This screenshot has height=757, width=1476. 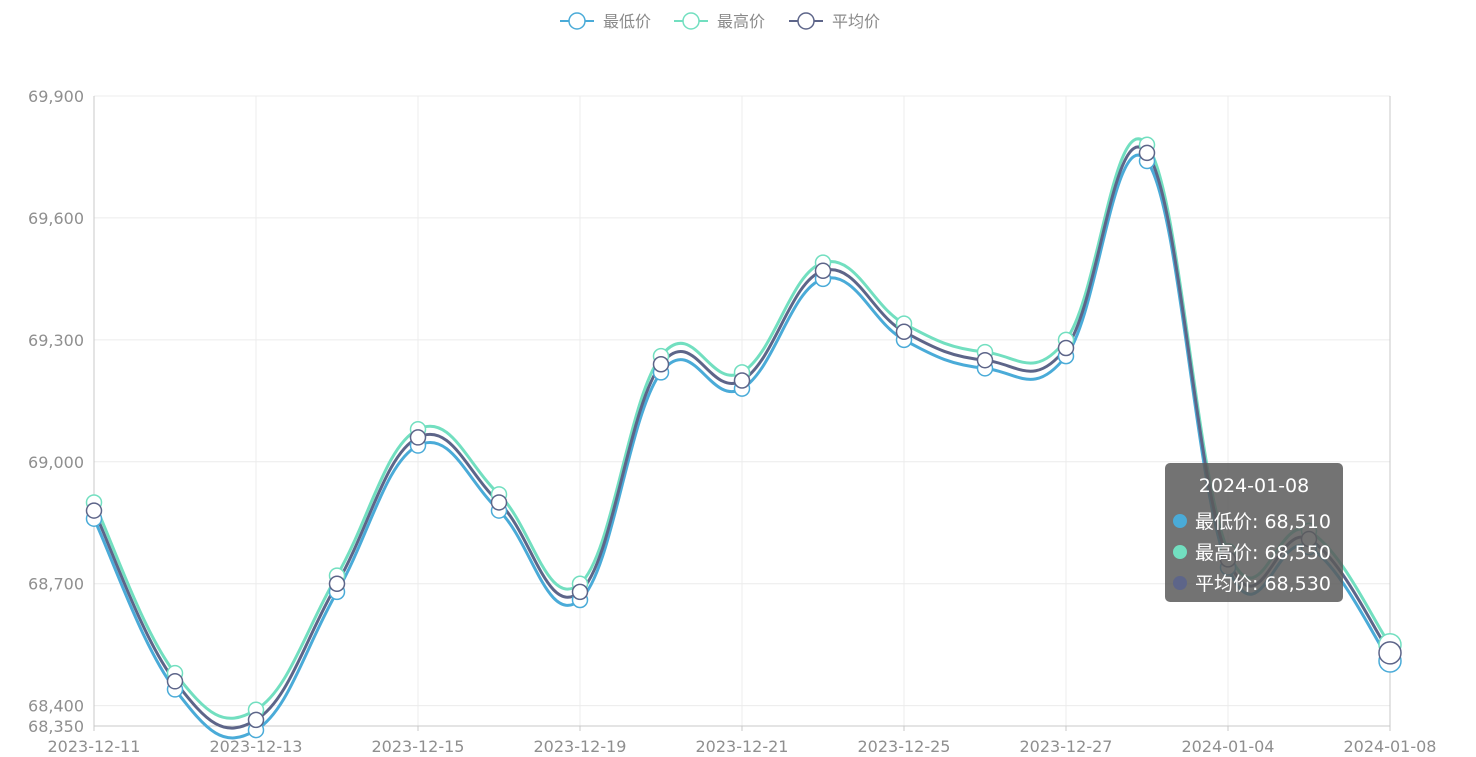 What do you see at coordinates (741, 21) in the screenshot?
I see `legend-label: 最高价` at bounding box center [741, 21].